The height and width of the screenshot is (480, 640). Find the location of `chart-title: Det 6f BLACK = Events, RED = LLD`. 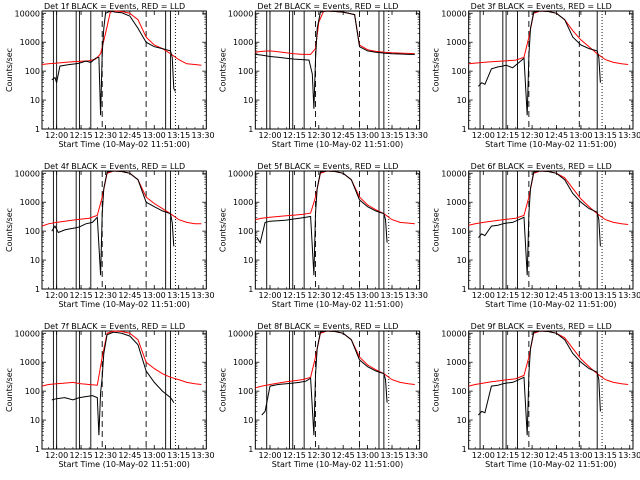

chart-title: Det 6f BLACK = Events, RED = LLD is located at coordinates (541, 166).